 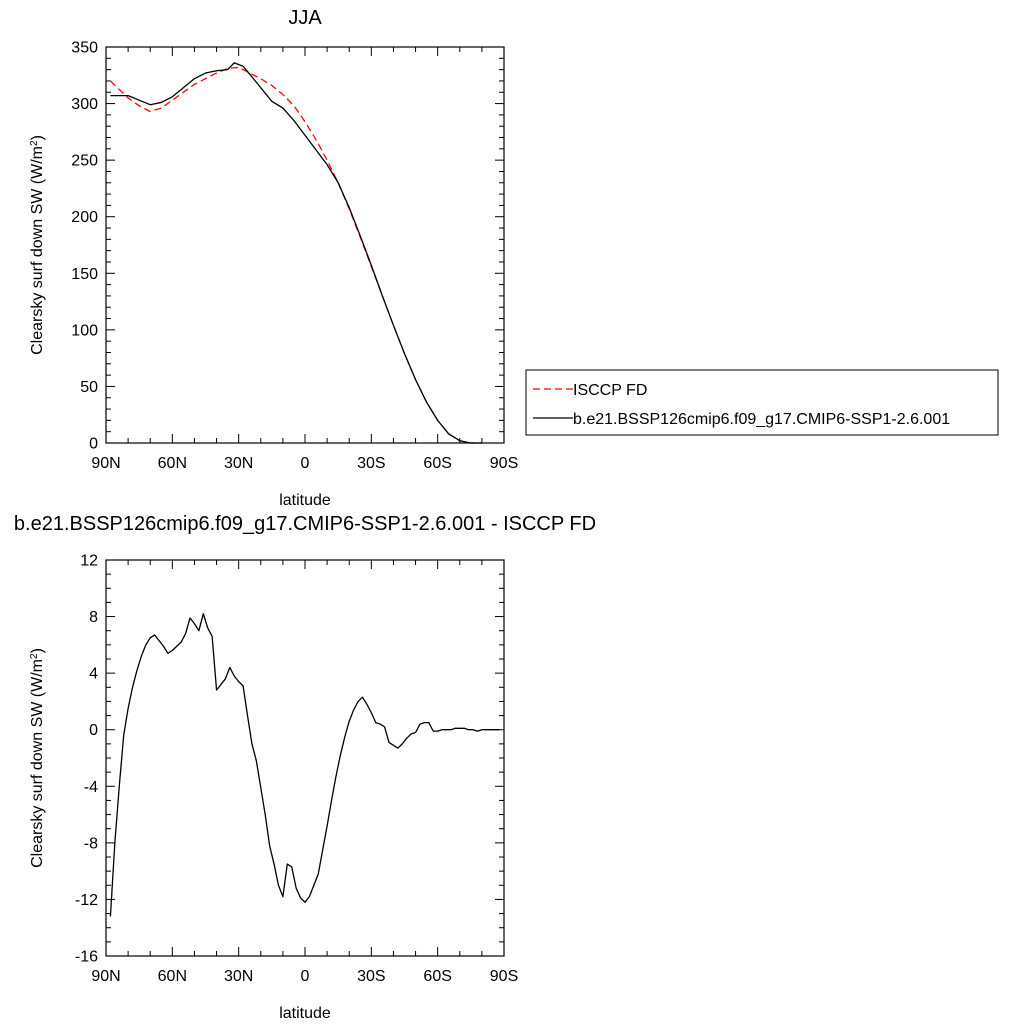 What do you see at coordinates (93, 444) in the screenshot?
I see `top-y-tick-label: 0` at bounding box center [93, 444].